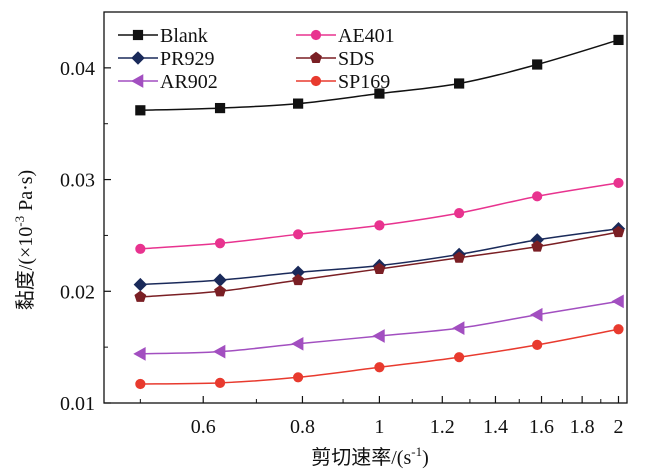 Image resolution: width=663 pixels, height=473 pixels. I want to click on x-tick-label: 1.6, so click(541, 427).